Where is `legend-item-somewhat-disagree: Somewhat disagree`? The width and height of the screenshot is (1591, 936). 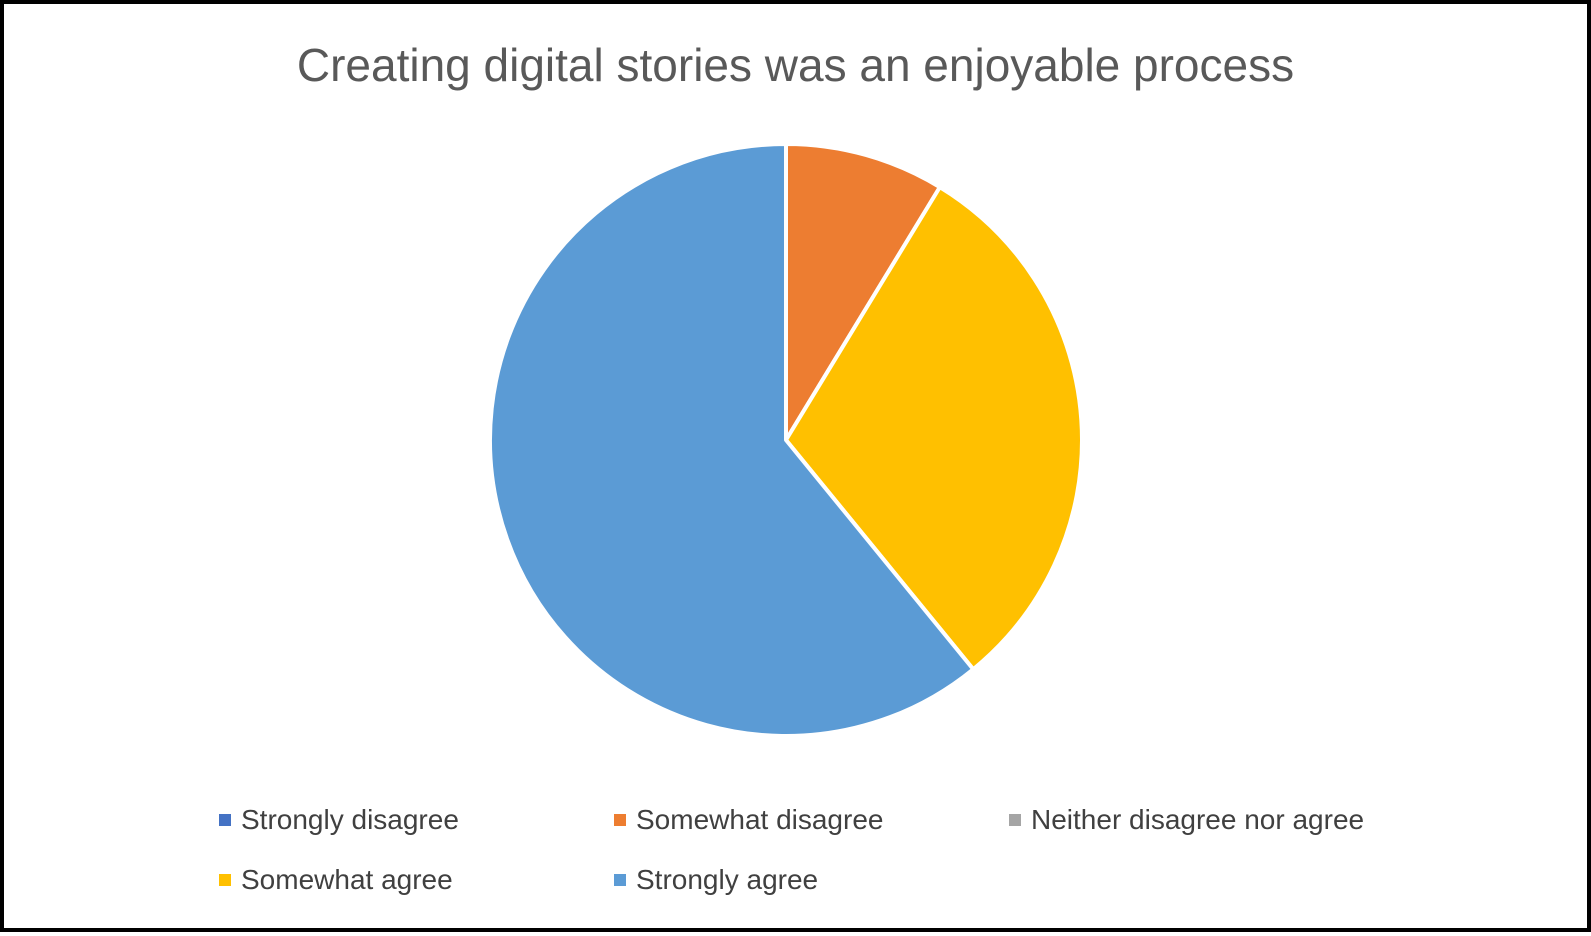
legend-item-somewhat-disagree: Somewhat disagree is located at coordinates (811, 820).